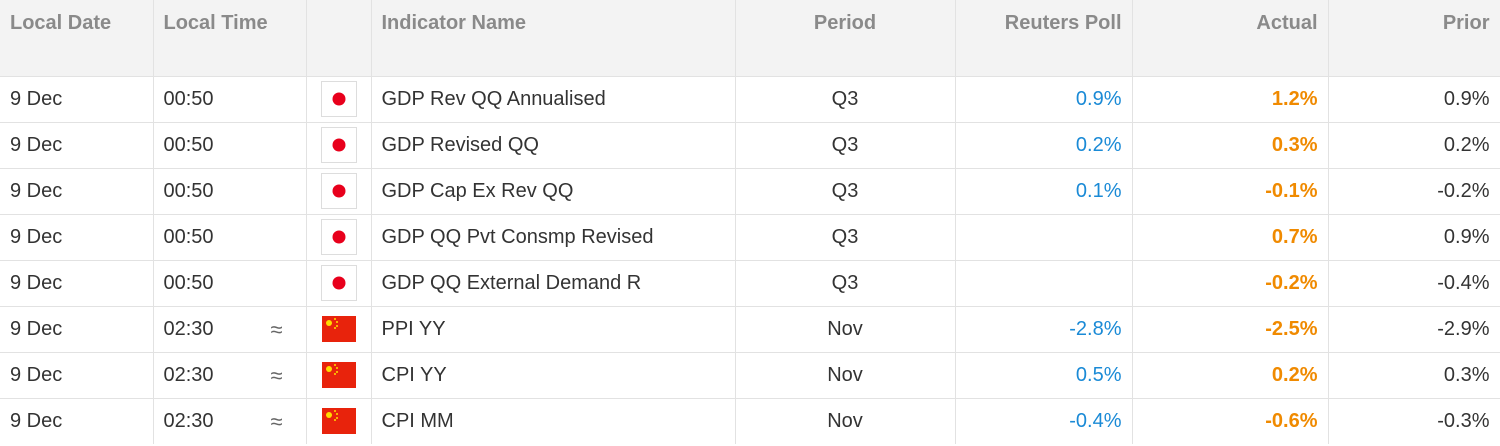 This screenshot has height=446, width=1500. Describe the element at coordinates (1230, 190) in the screenshot. I see `actual-cell: -0.1%` at that location.